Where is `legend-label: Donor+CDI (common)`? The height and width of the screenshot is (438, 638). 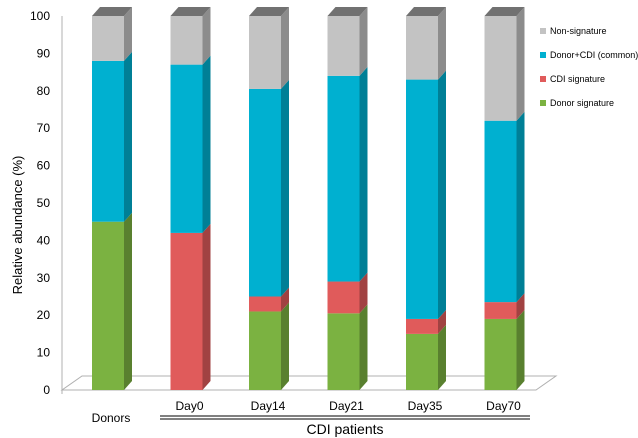 legend-label: Donor+CDI (common) is located at coordinates (594, 55).